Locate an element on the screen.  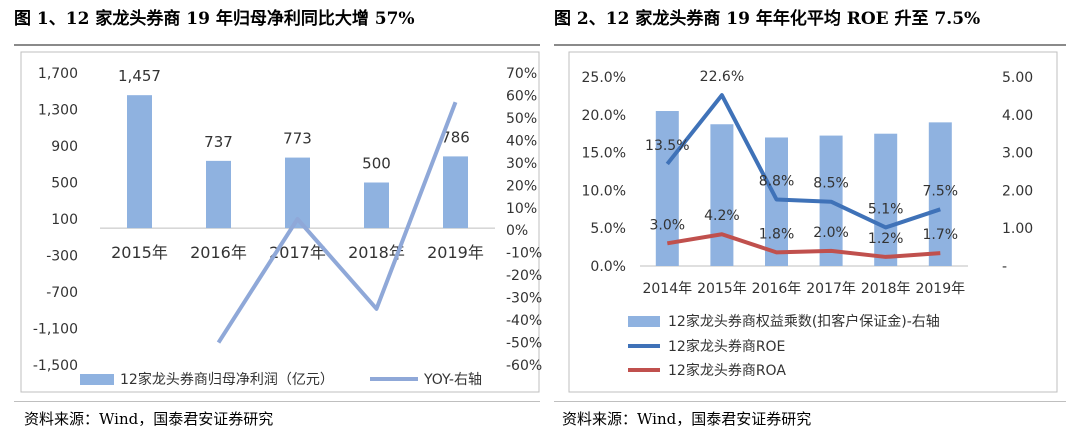
chart1-right-tick-label: -60% is located at coordinates (524, 366).